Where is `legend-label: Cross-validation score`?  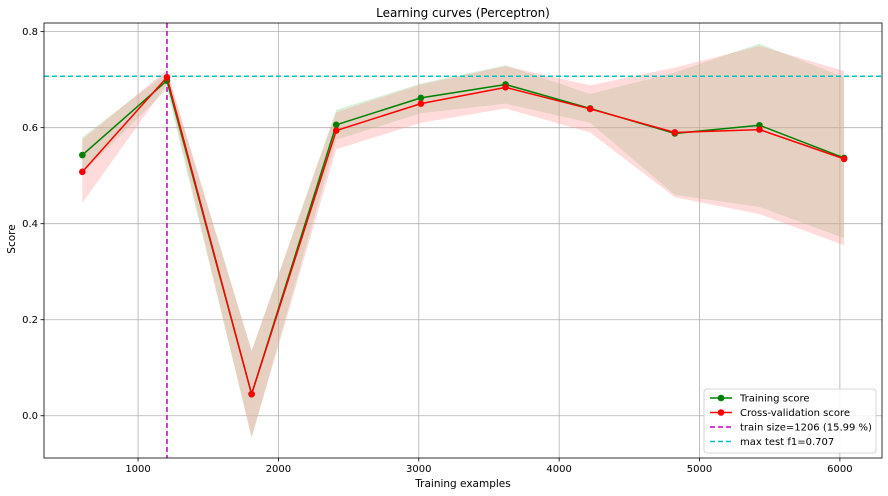
legend-label: Cross-validation score is located at coordinates (795, 413).